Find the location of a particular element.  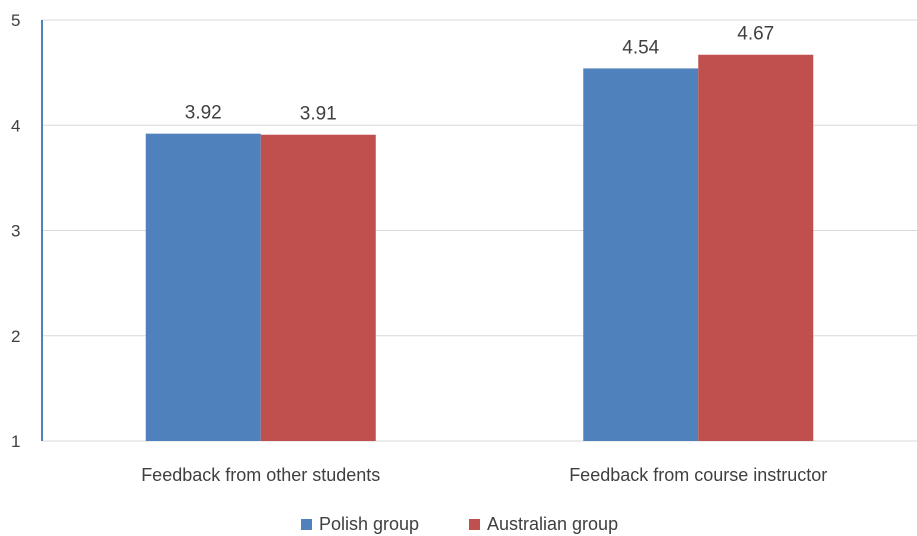

legend-label: Australian group is located at coordinates (552, 524).